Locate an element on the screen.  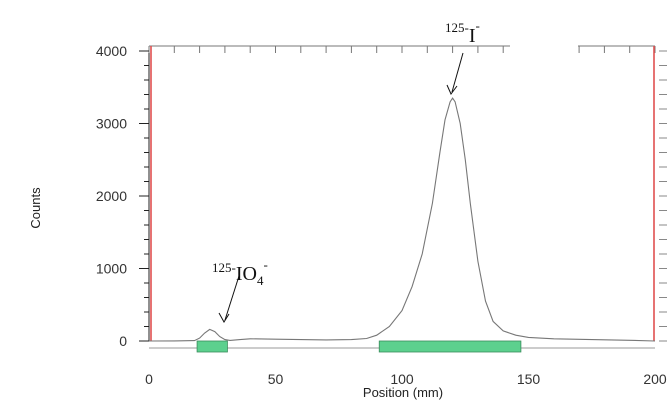
peak-regions is located at coordinates (359, 346).